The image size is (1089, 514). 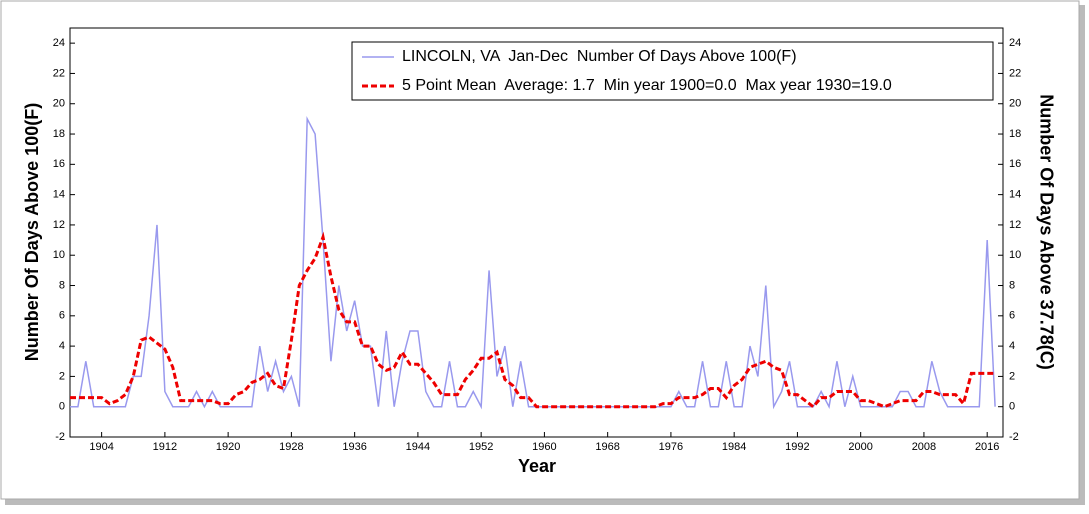 I want to click on y-tick-label: 24, so click(x=59, y=43).